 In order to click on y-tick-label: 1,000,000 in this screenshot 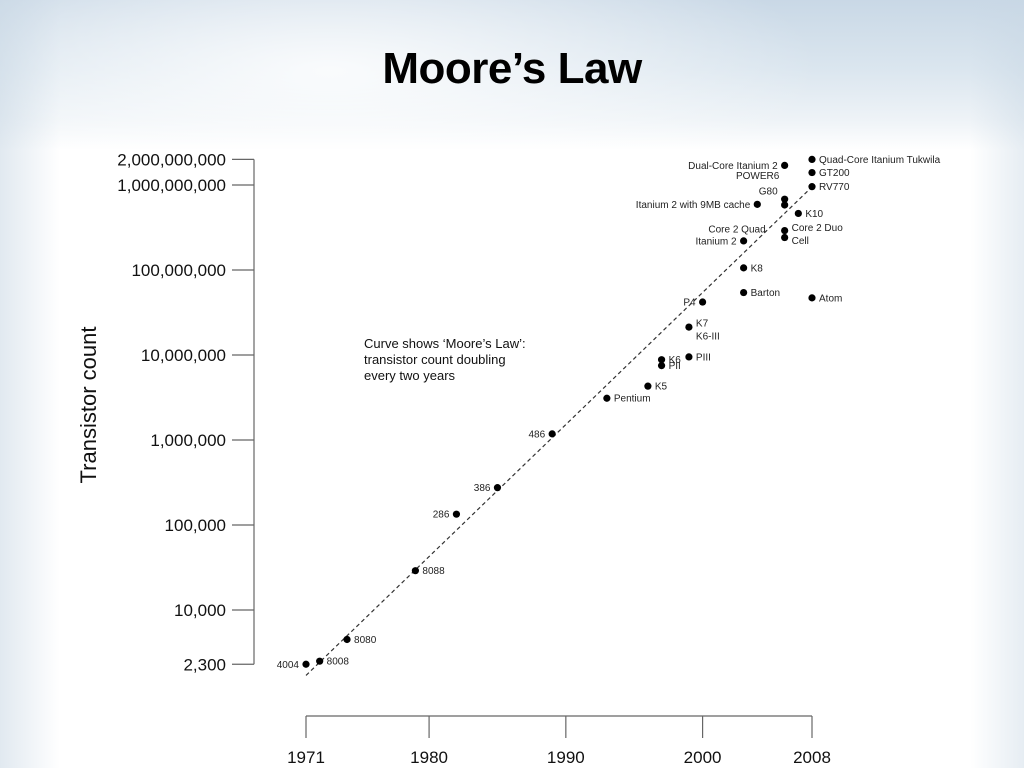, I will do `click(188, 440)`.